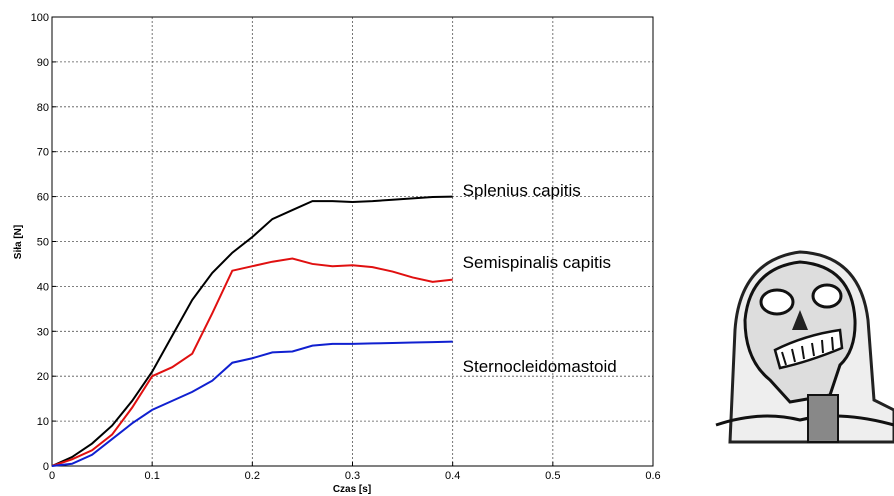 The image size is (894, 496). I want to click on x-tick-label: 0.4, so click(452, 476).